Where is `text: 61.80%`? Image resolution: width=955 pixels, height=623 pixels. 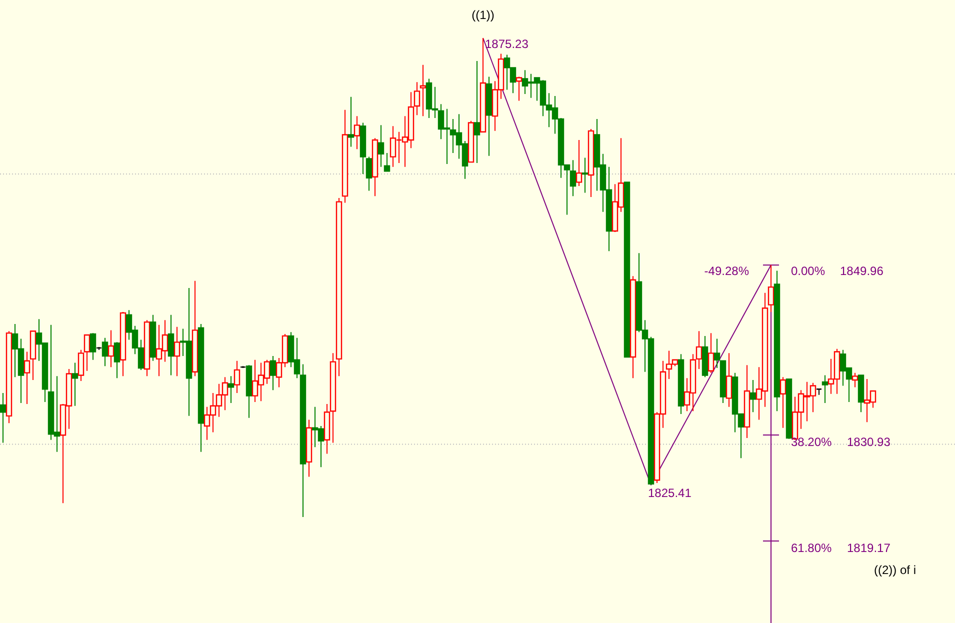 text: 61.80% is located at coordinates (811, 548).